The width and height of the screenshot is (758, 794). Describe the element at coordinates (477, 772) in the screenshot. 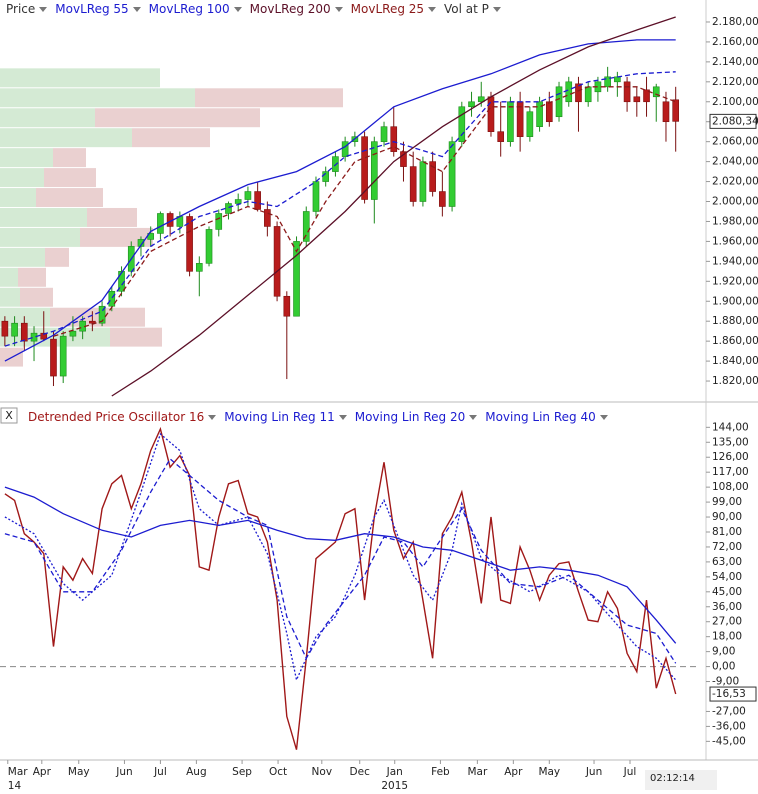

I see `x-tick-label: Mar` at that location.